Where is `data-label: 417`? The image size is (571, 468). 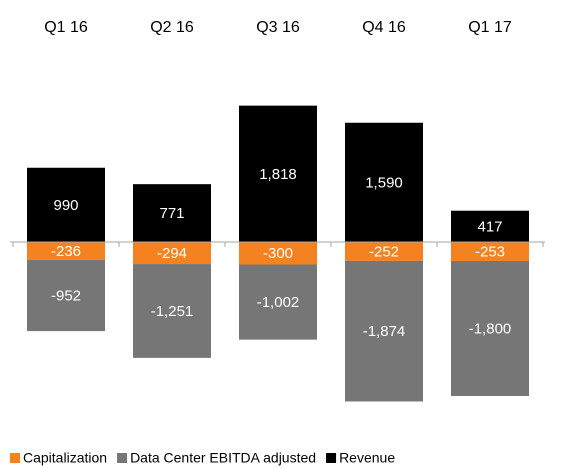 data-label: 417 is located at coordinates (489, 226).